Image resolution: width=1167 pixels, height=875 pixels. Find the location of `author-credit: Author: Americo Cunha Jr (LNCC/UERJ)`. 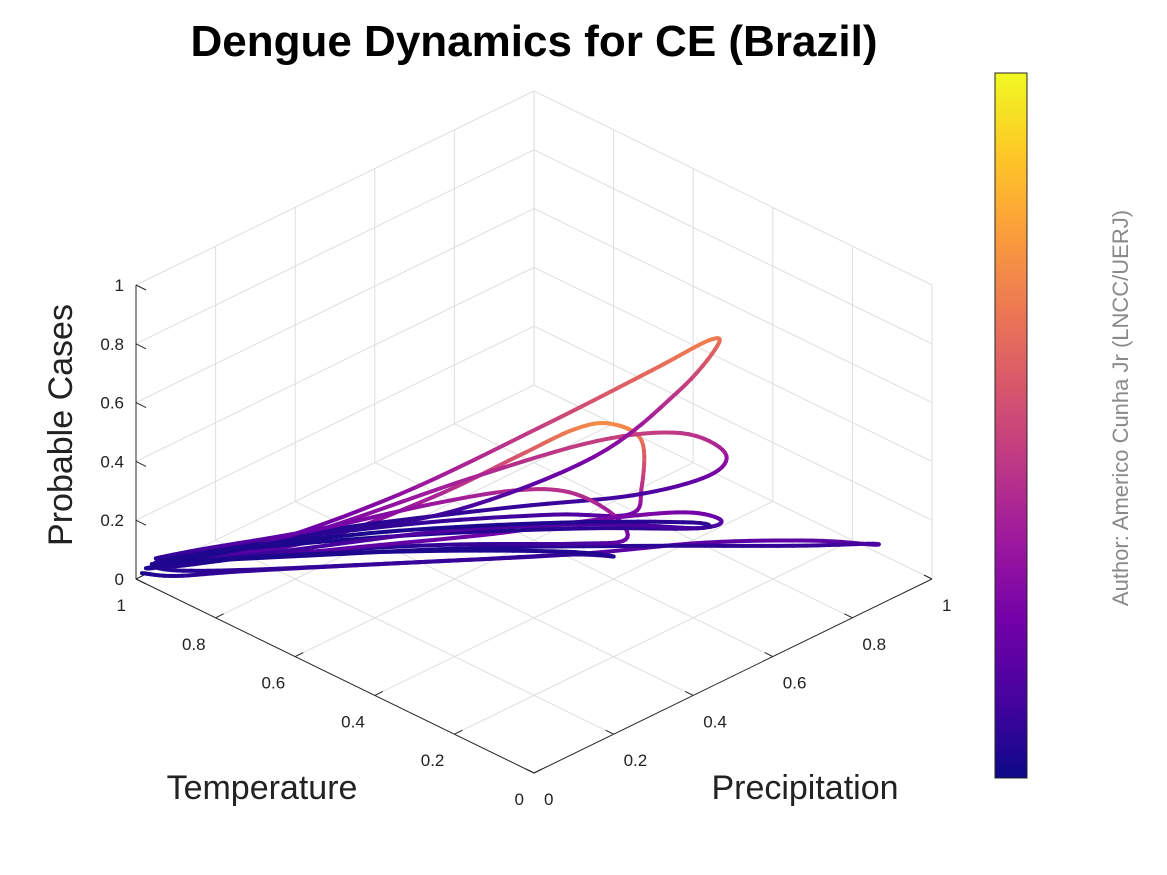

author-credit: Author: Americo Cunha Jr (LNCC/UERJ) is located at coordinates (1120, 408).